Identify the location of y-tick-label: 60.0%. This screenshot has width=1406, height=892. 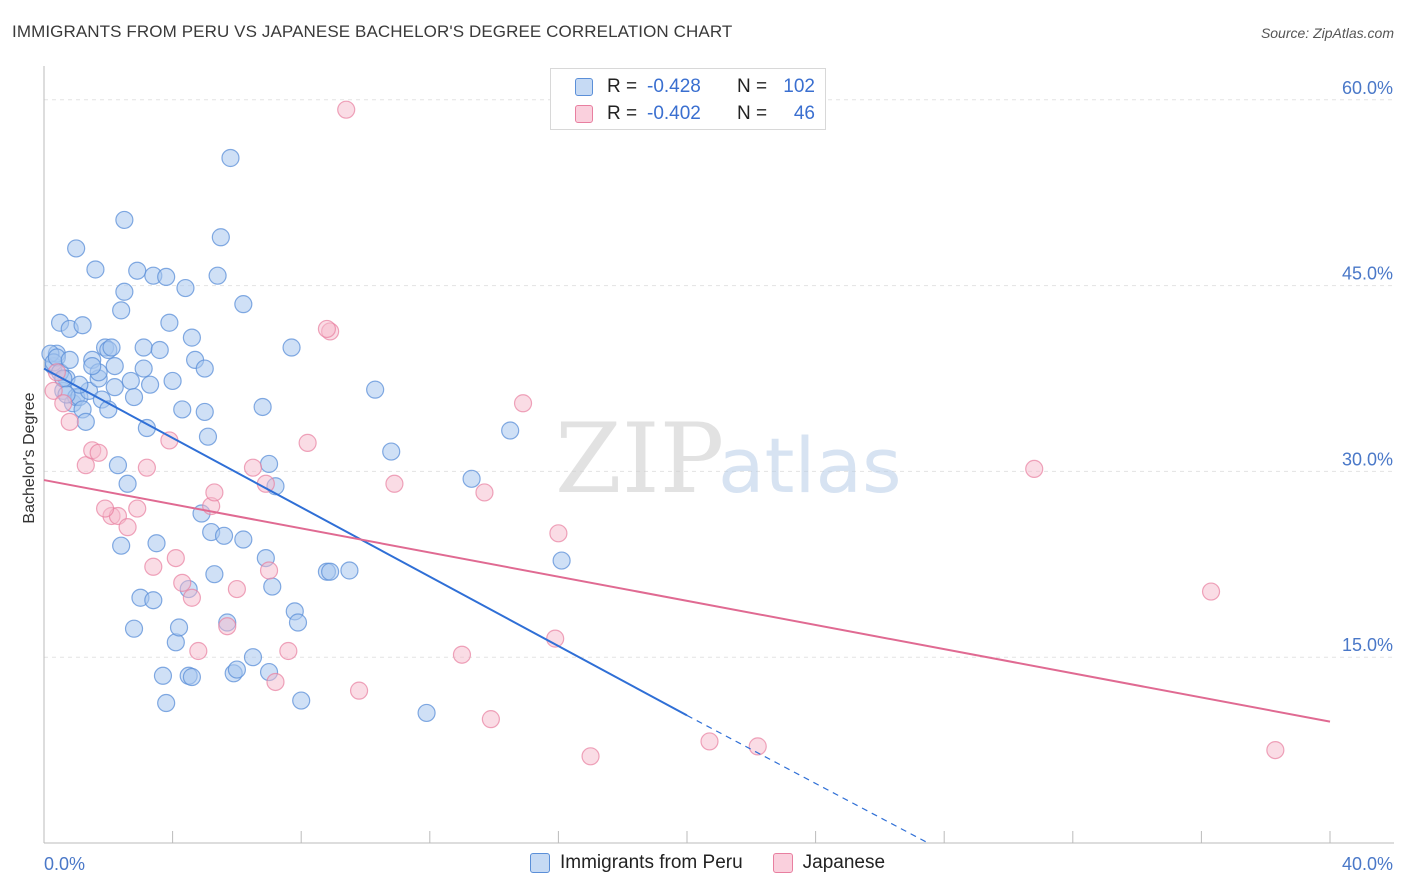
(1367, 88).